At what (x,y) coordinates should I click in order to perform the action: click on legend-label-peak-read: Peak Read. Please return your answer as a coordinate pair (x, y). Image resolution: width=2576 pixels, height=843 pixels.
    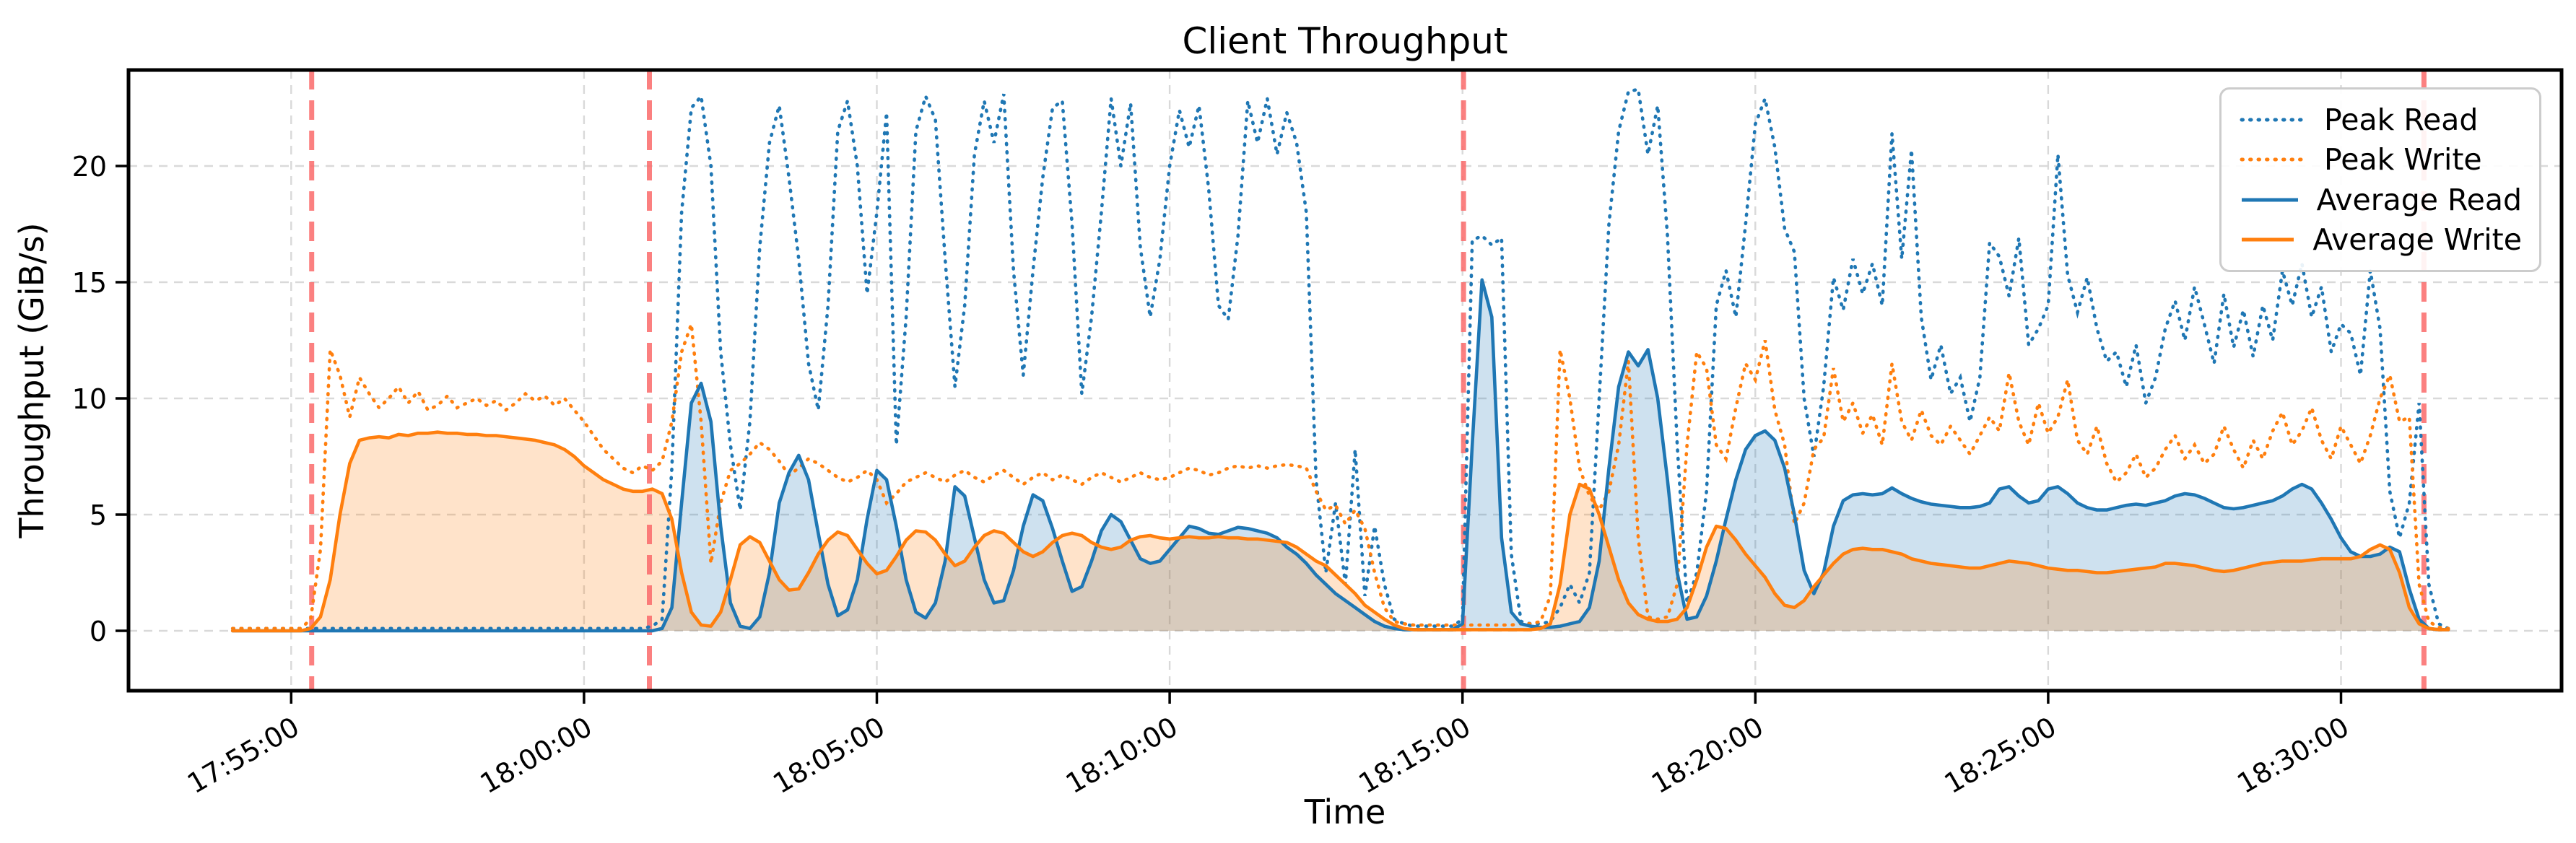
    Looking at the image, I should click on (2401, 120).